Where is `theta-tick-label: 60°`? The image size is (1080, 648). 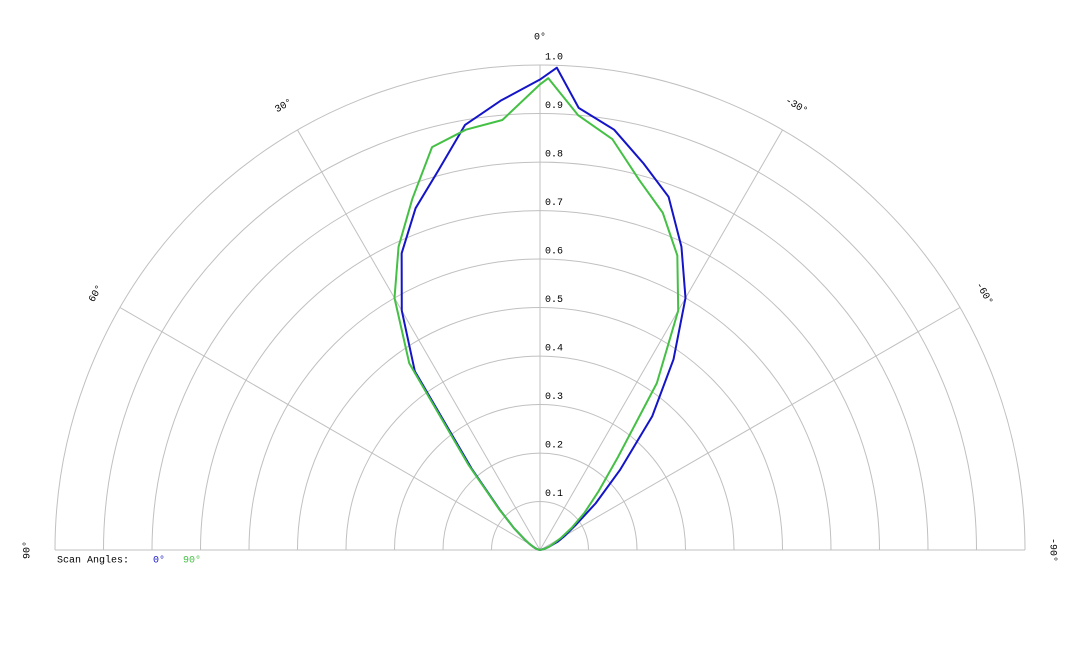
theta-tick-label: 60° is located at coordinates (96, 294).